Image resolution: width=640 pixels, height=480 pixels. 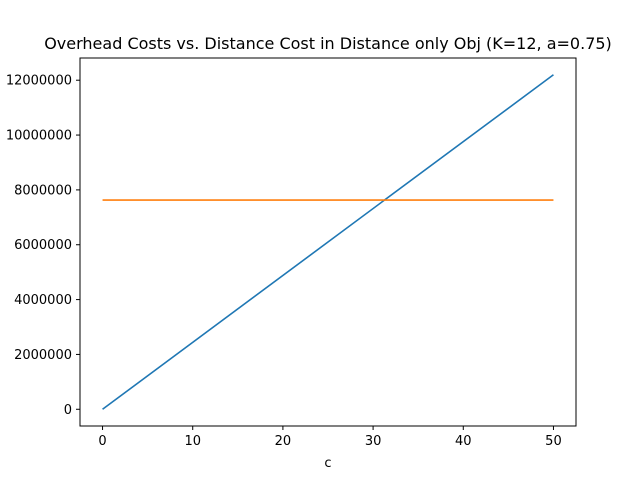 What do you see at coordinates (39, 136) in the screenshot?
I see `y-tick-label-5: 10000000` at bounding box center [39, 136].